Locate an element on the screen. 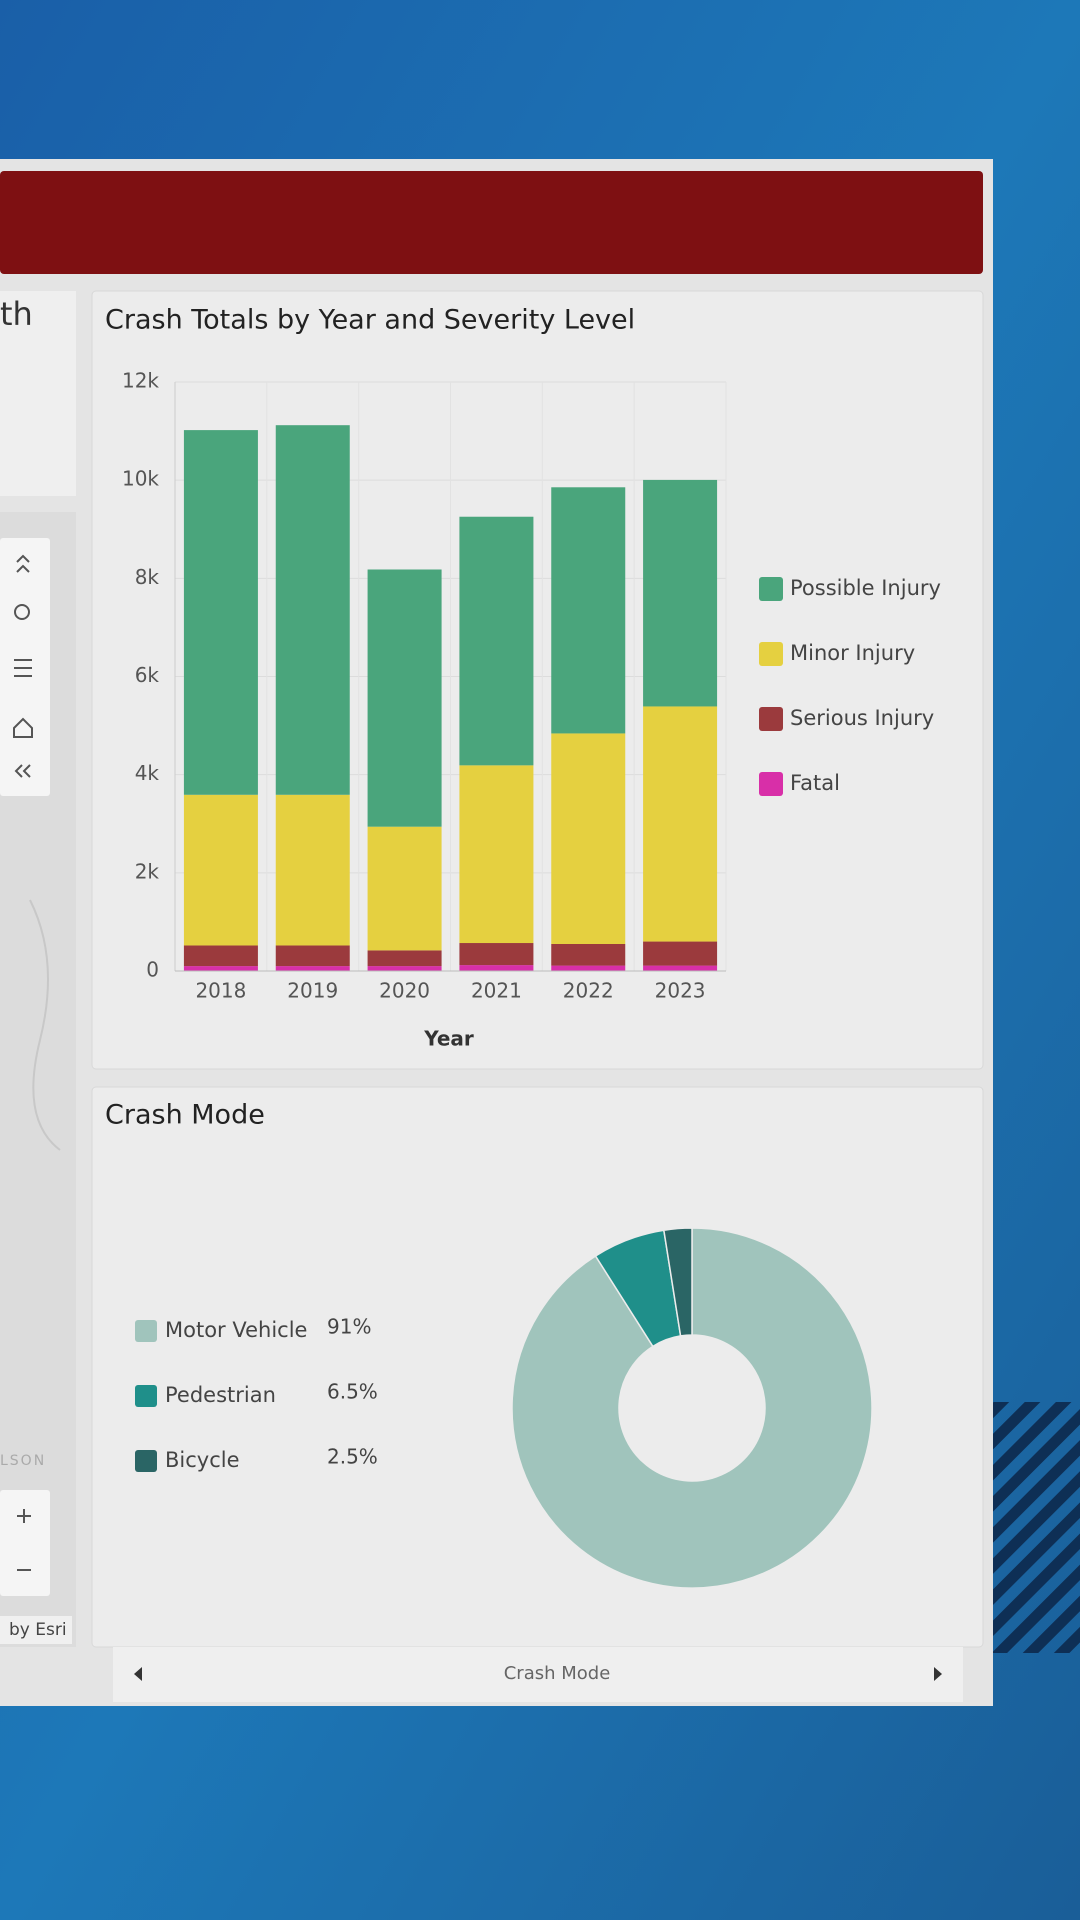 Image resolution: width=1080 pixels, height=1924 pixels. y-tick-label: 12k is located at coordinates (140, 381).